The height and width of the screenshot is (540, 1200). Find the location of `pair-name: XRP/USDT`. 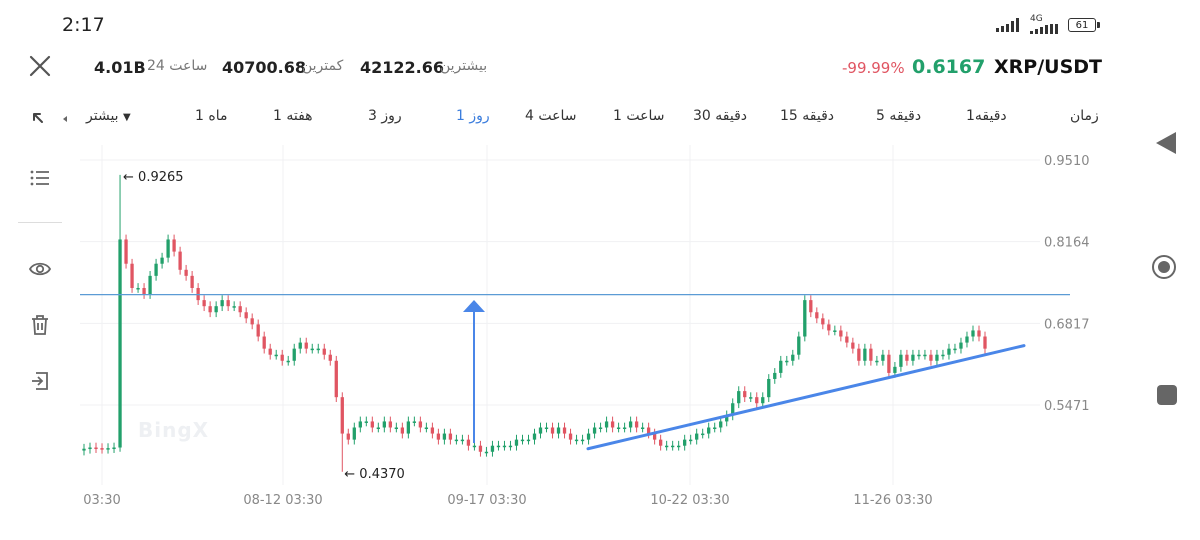

pair-name: XRP/USDT is located at coordinates (1048, 67).